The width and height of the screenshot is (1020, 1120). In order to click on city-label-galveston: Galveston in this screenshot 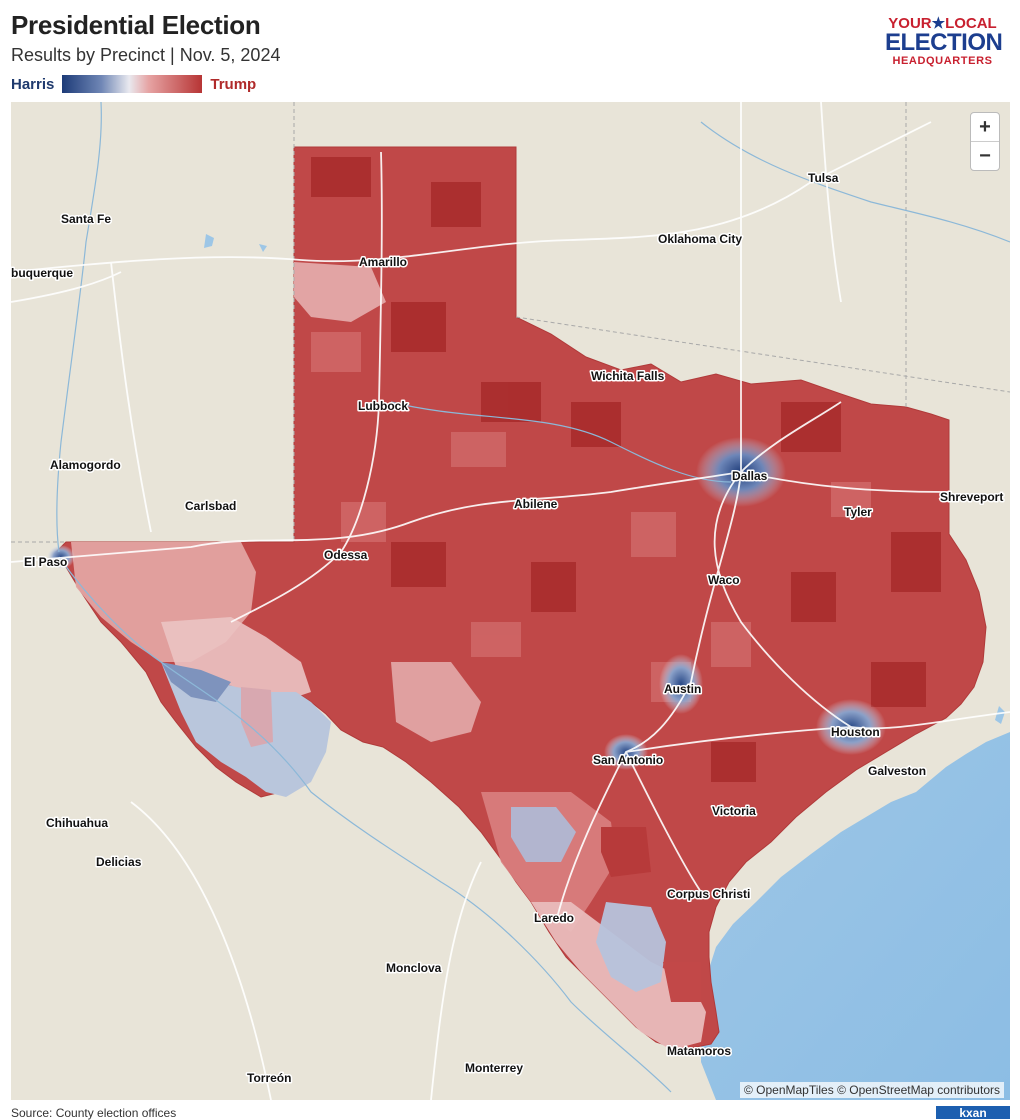, I will do `click(897, 771)`.